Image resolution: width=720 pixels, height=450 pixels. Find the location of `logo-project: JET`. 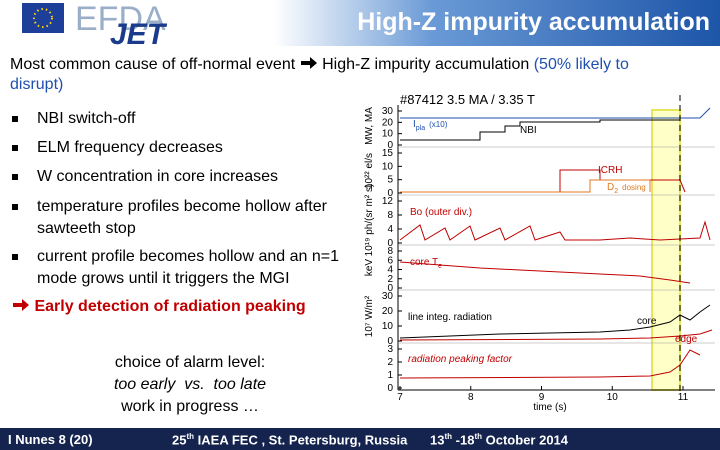

logo-project: JET is located at coordinates (139, 32).